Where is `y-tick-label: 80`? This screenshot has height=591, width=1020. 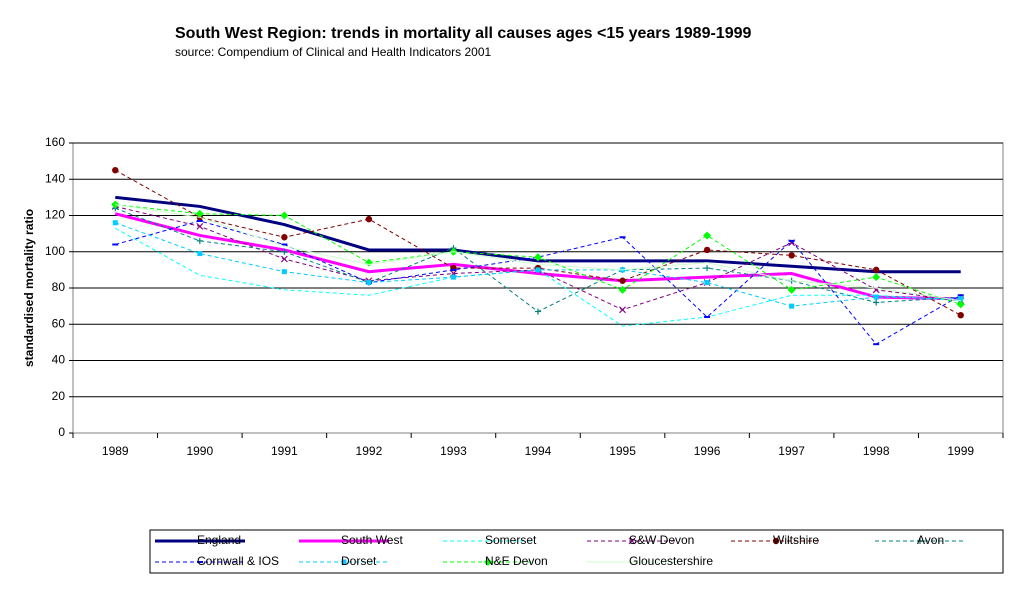 y-tick-label: 80 is located at coordinates (59, 287).